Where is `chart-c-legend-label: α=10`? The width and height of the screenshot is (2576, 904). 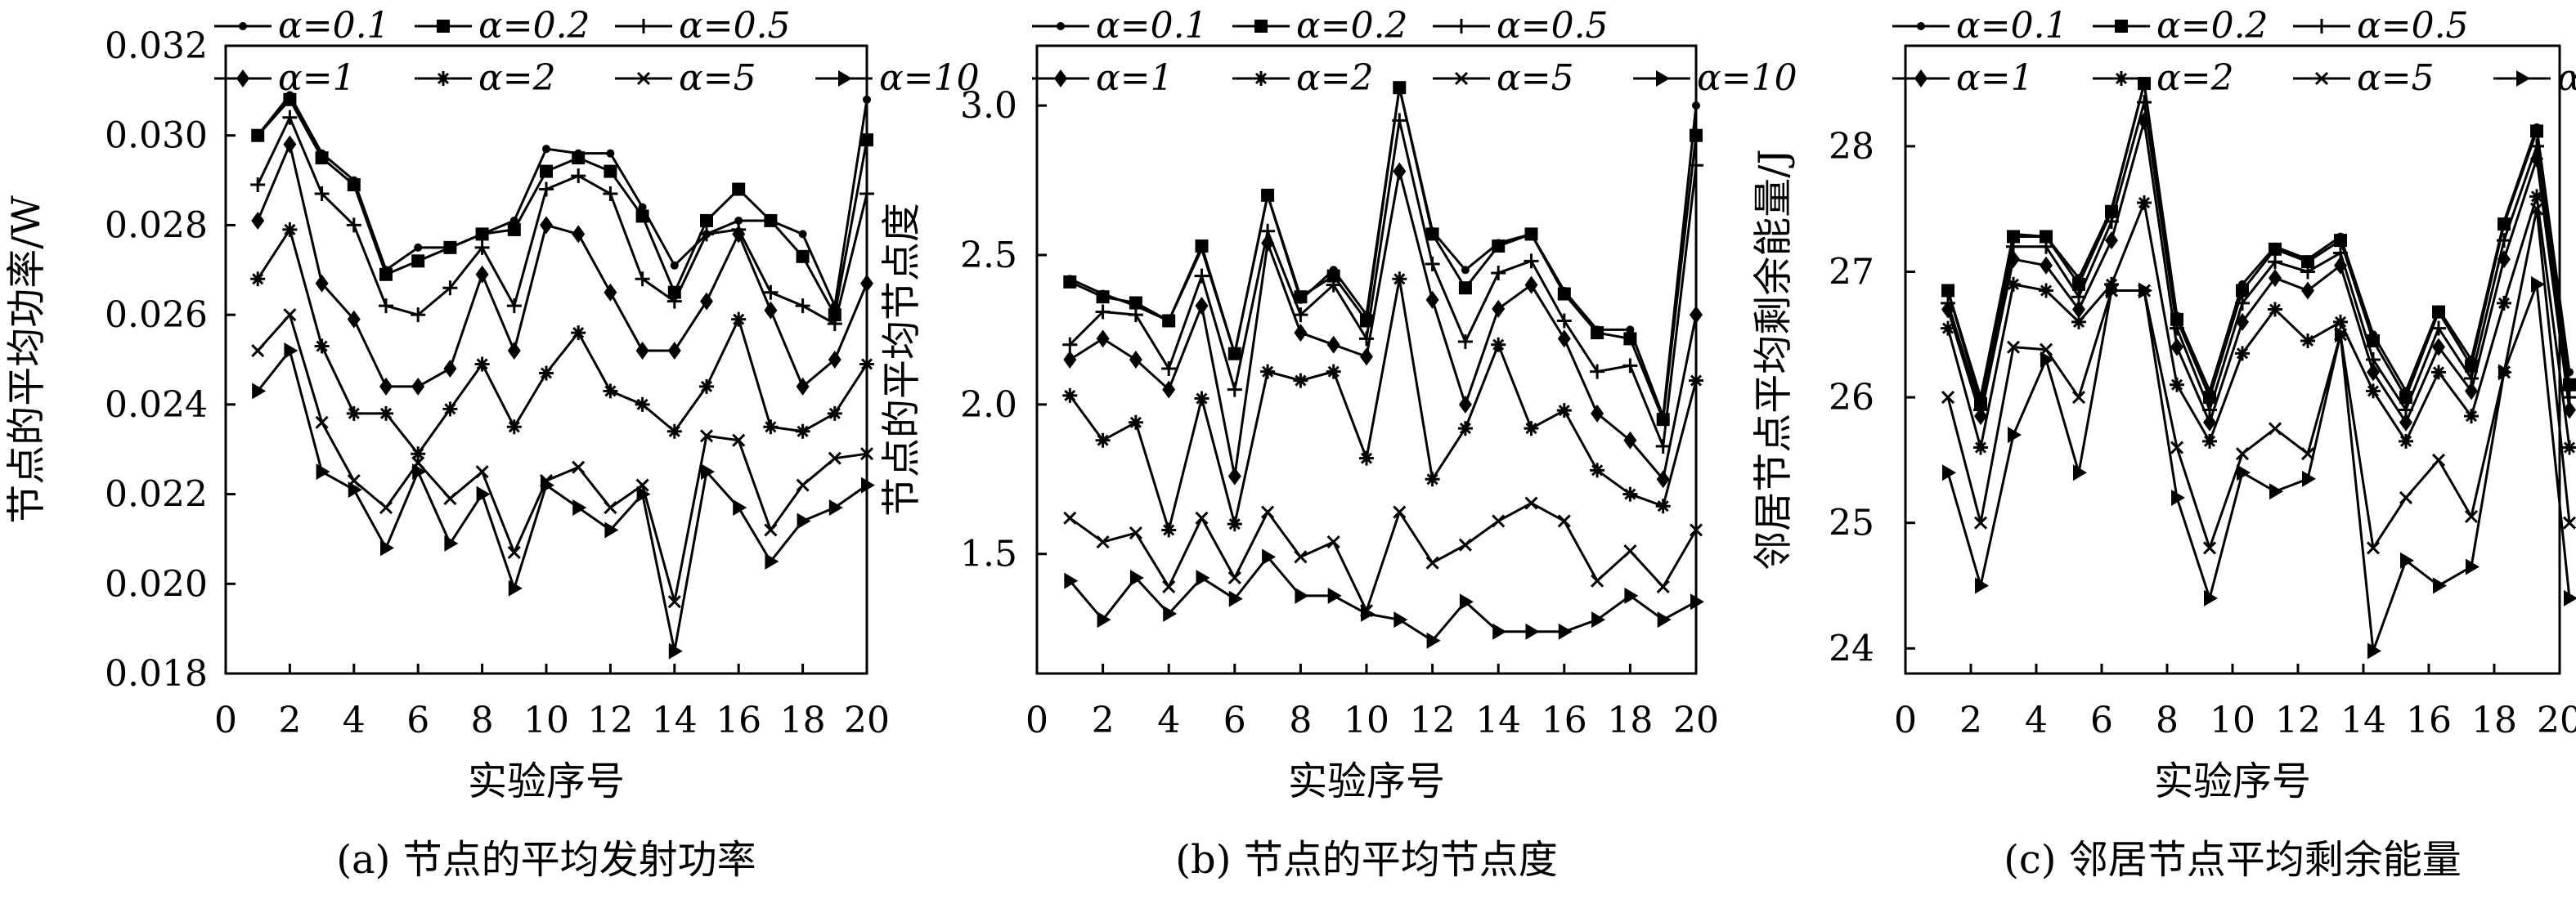
chart-c-legend-label: α=10 is located at coordinates (2566, 78).